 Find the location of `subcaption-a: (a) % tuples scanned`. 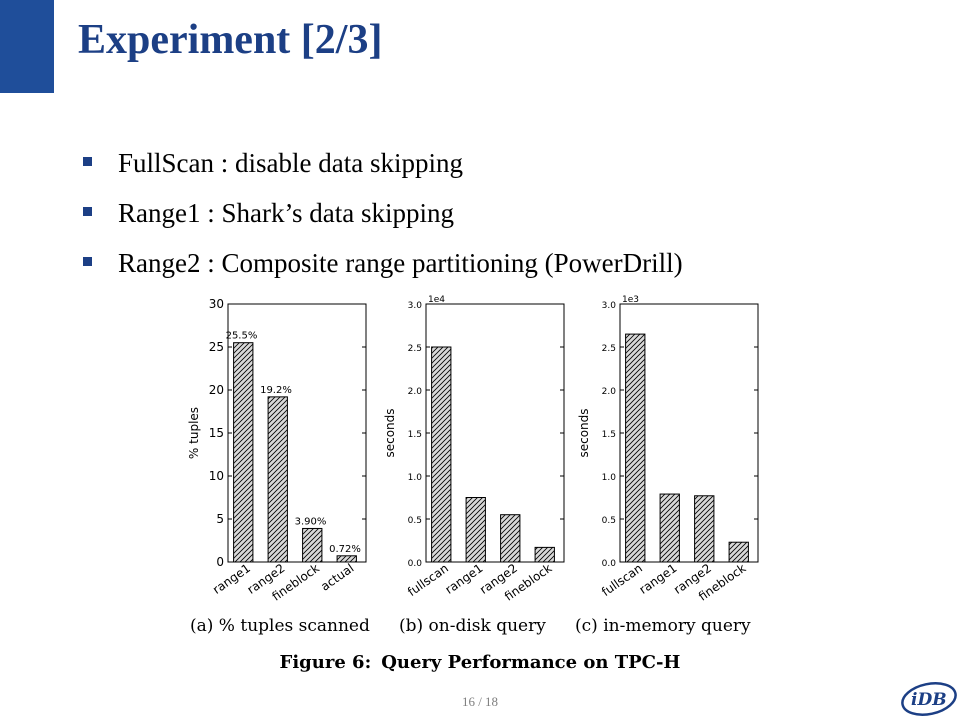

subcaption-a: (a) % tuples scanned is located at coordinates (280, 626).